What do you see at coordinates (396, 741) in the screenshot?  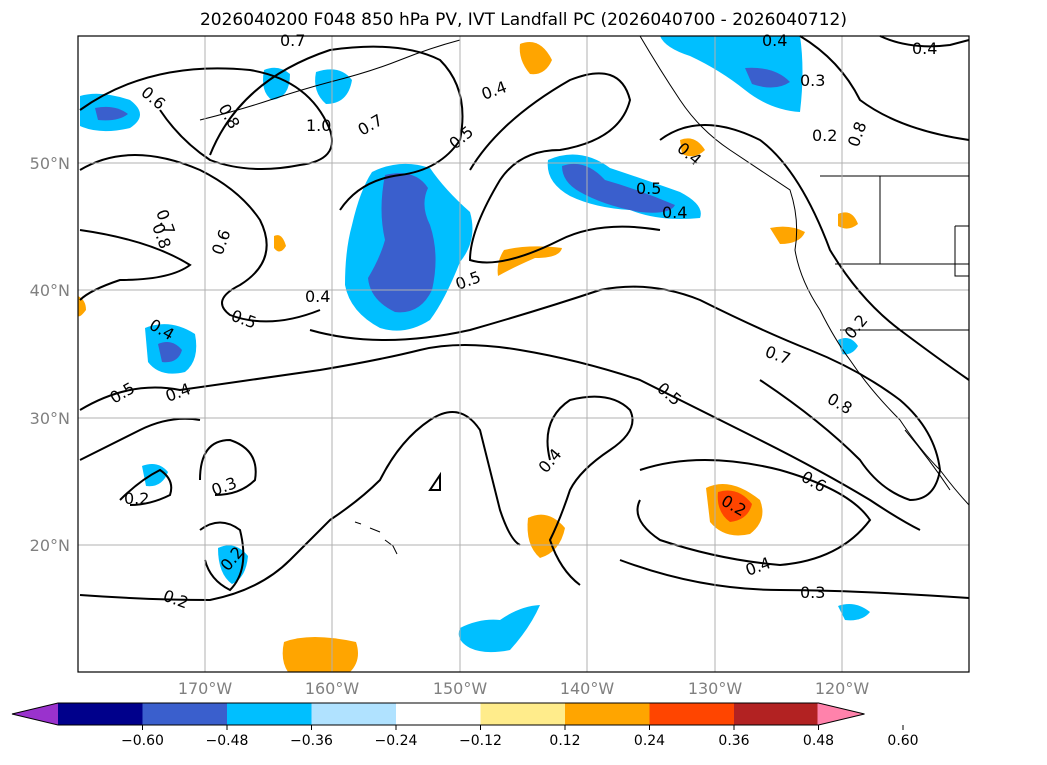 I see `colorbar-tick-label: −0.24` at bounding box center [396, 741].